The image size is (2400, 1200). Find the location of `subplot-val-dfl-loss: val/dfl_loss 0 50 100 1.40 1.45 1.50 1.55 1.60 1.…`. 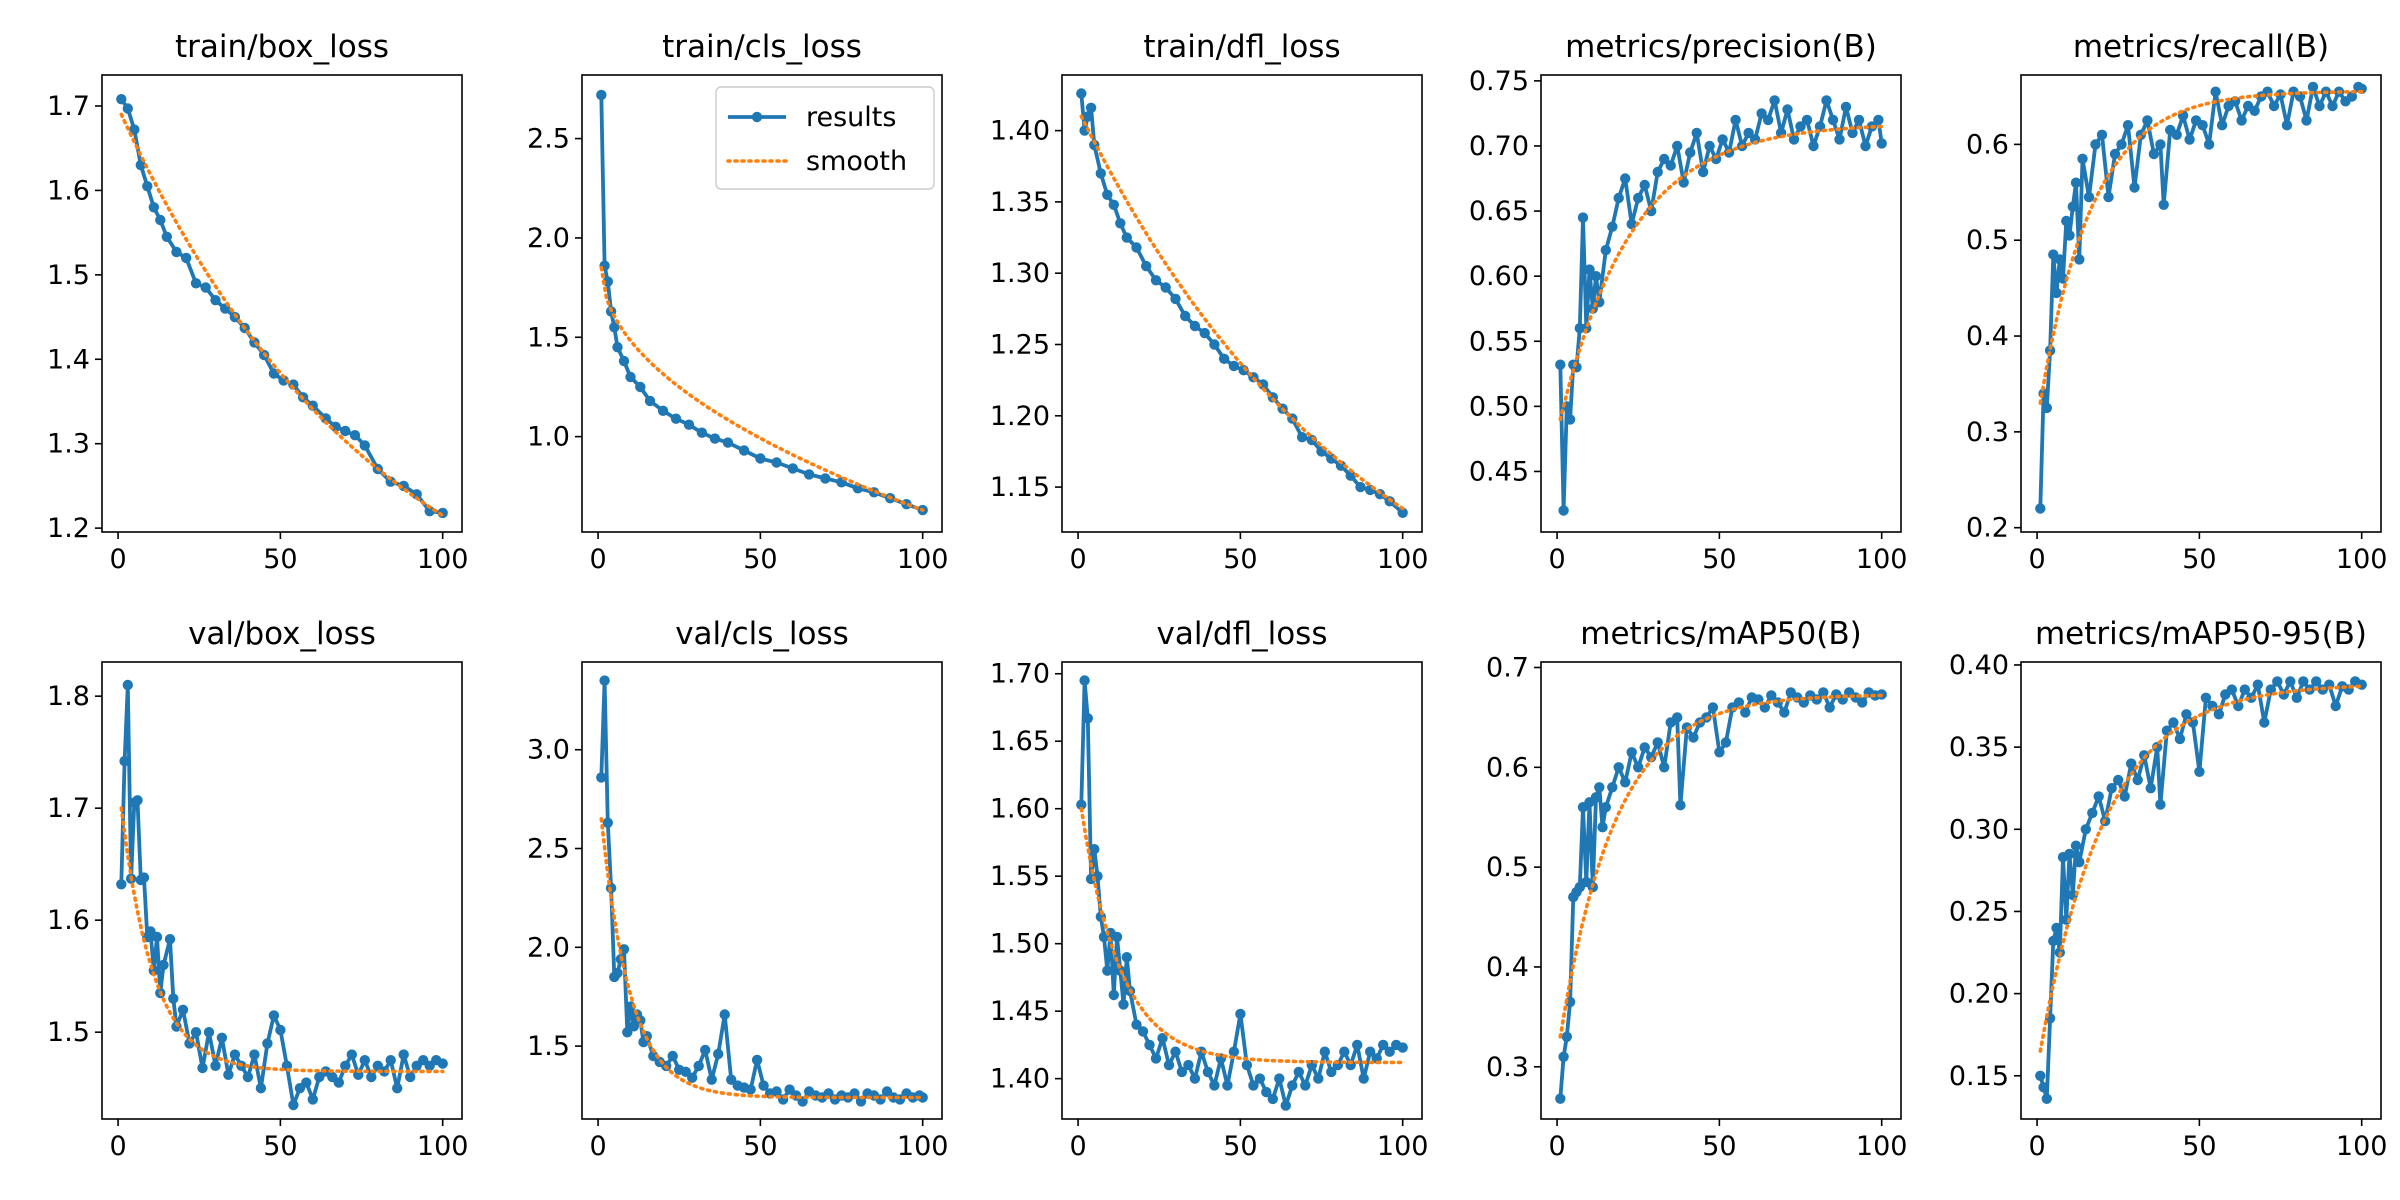

subplot-val-dfl-loss: val/dfl_loss 0 50 100 1.40 1.45 1.50 1.55 1.60 1.… is located at coordinates (1209, 889).